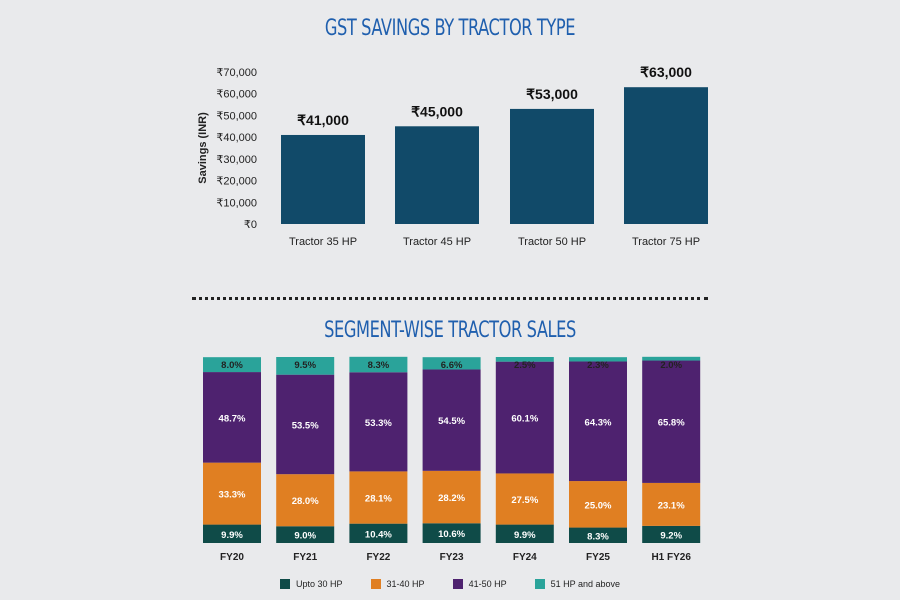  I want to click on x-category-label: Tractor 75 HP, so click(666, 242).